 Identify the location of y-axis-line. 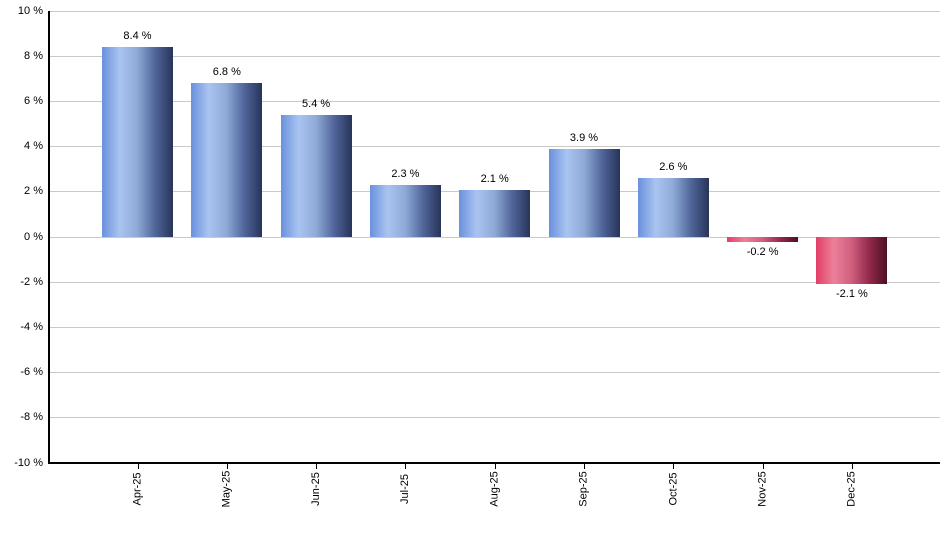
(49, 237).